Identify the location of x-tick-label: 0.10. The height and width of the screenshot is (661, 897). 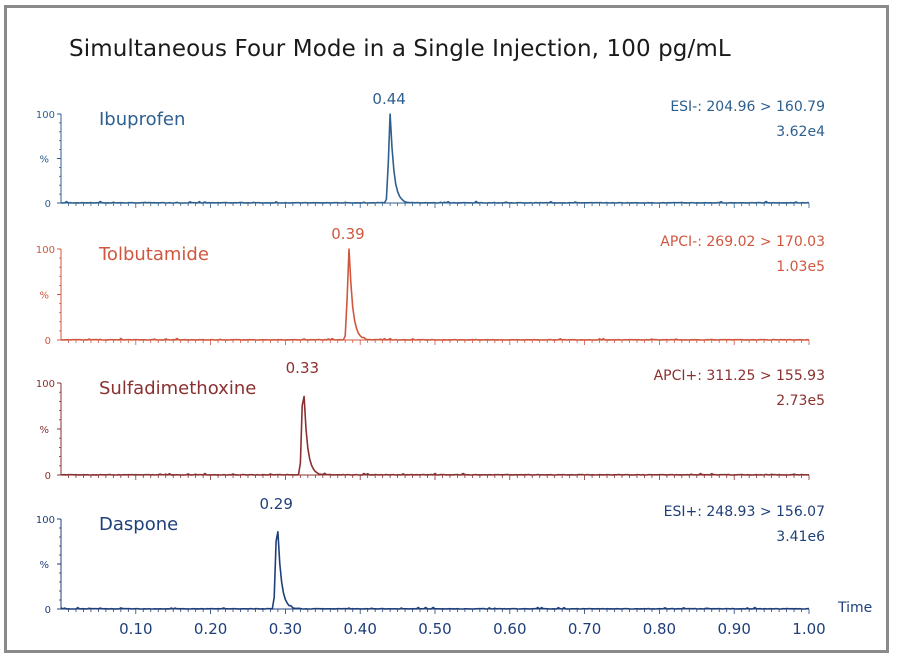
(135, 629).